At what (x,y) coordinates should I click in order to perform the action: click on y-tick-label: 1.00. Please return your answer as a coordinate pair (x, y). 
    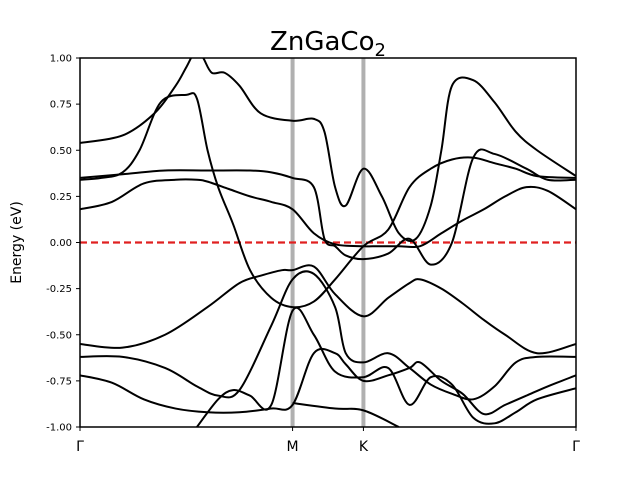
    Looking at the image, I should click on (61, 59).